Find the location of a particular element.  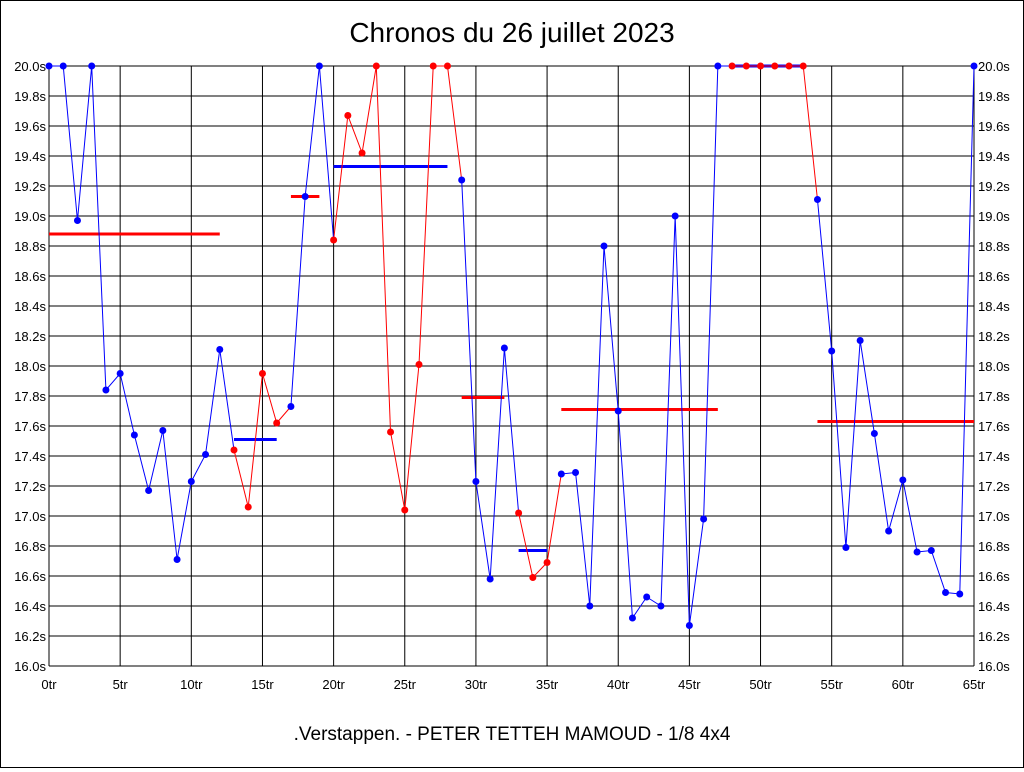

y-tick-label-right: 18.8s is located at coordinates (994, 246).